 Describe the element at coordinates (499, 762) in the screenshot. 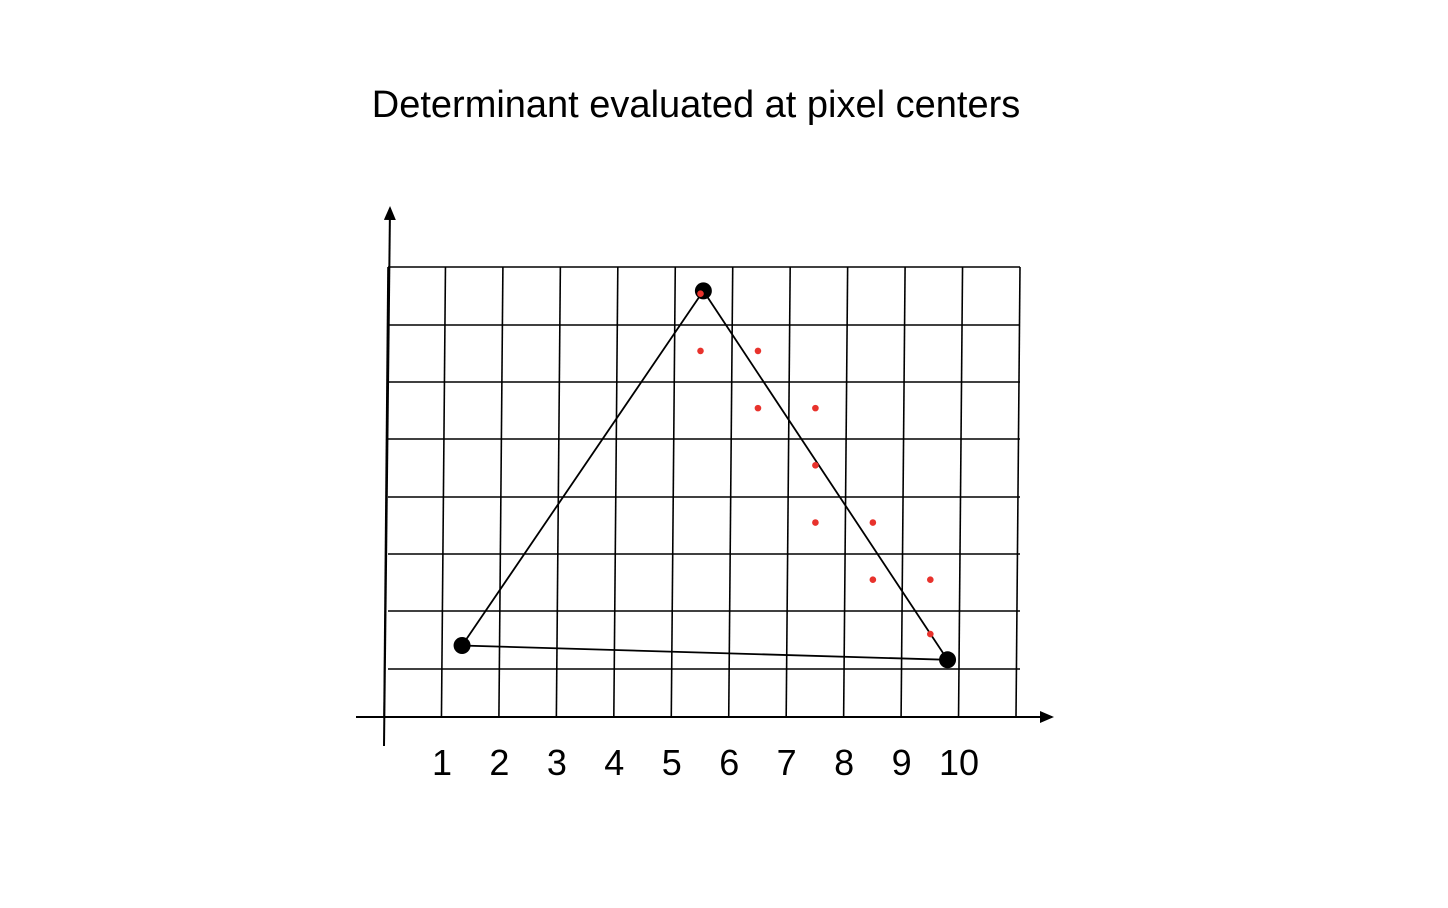

I see `x-tick-label: 2` at that location.